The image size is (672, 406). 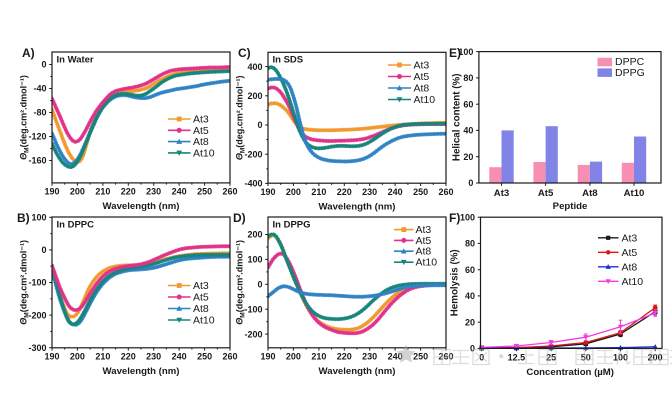 What do you see at coordinates (76, 224) in the screenshot?
I see `svg-text: In DPPC` at bounding box center [76, 224].